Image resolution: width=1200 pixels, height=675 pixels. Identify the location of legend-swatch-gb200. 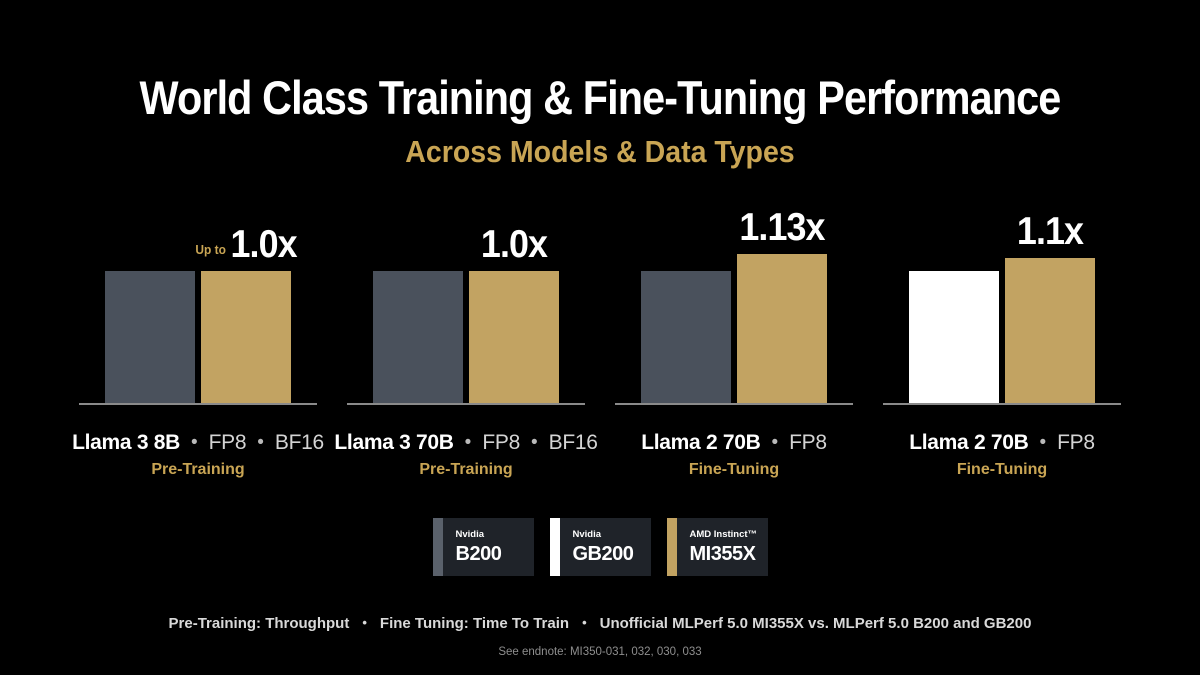
(554, 547).